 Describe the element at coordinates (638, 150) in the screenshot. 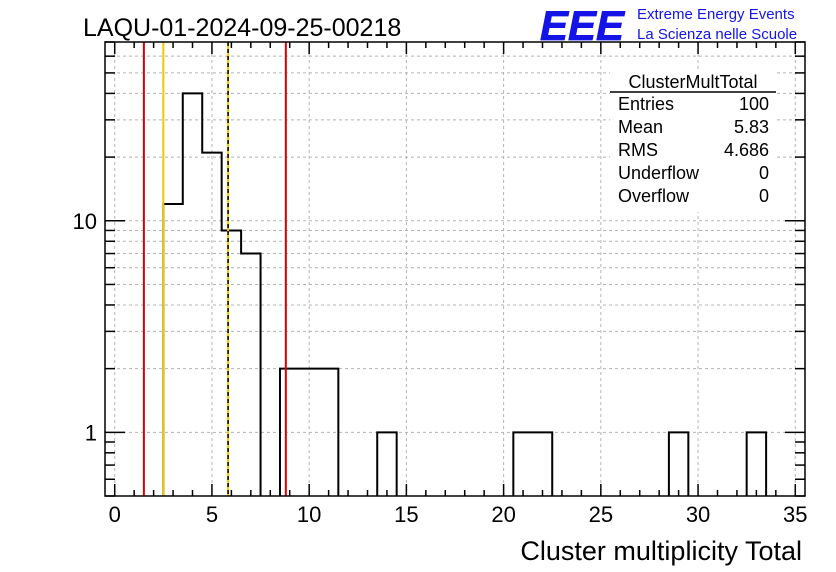

I see `stats-label-rms: RMS` at that location.